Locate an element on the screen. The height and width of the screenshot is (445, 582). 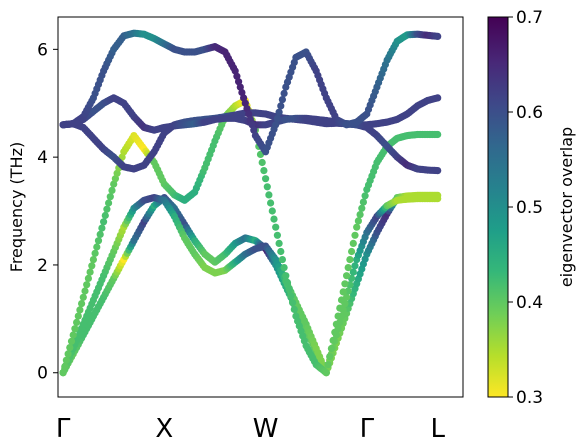
x-tick-label: X is located at coordinates (164, 429).